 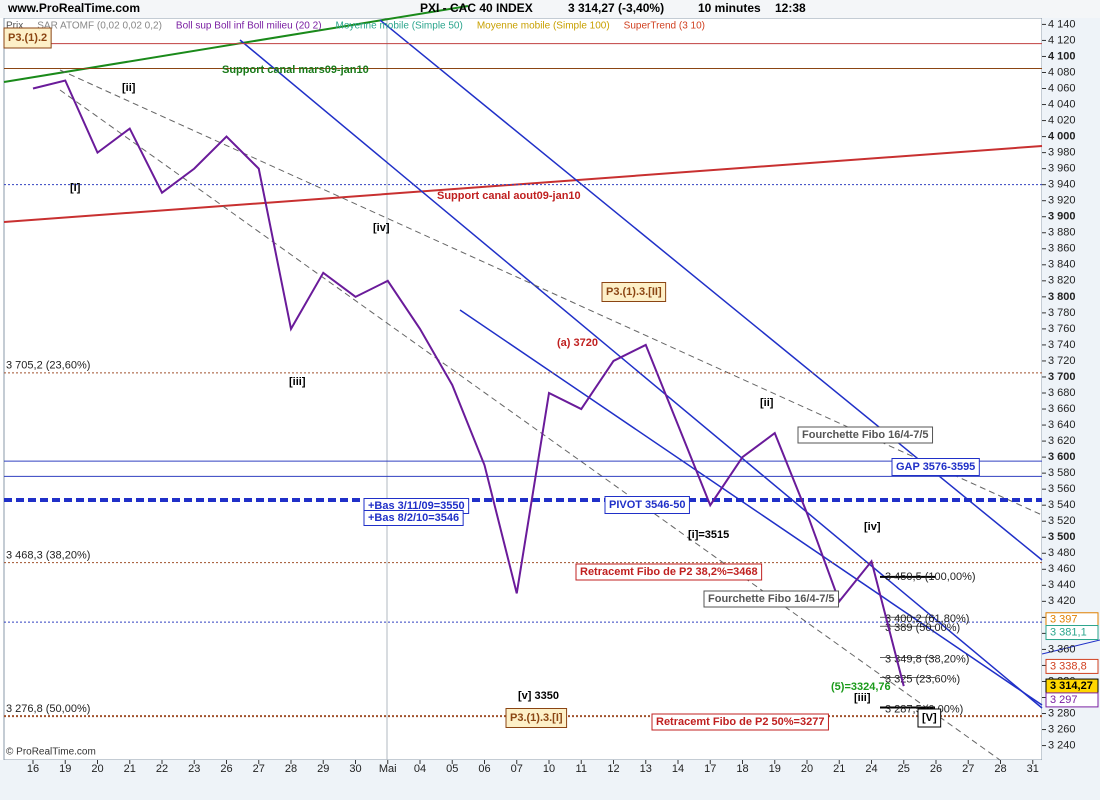 I want to click on y-tick-label: 3 940, so click(x=1062, y=185).